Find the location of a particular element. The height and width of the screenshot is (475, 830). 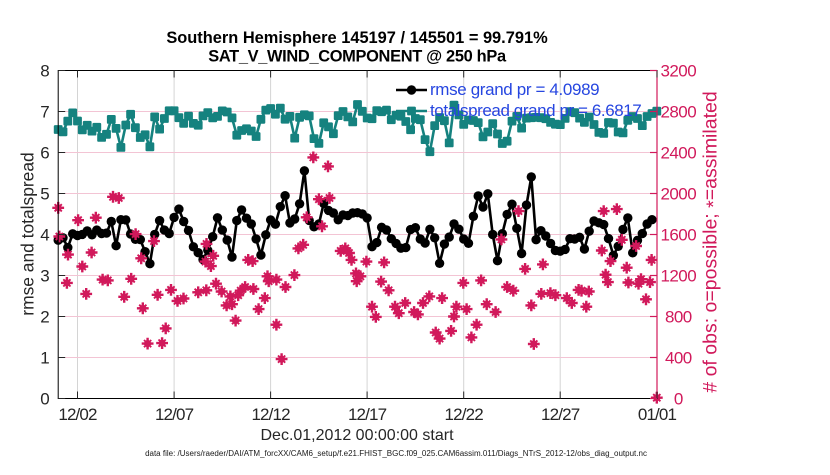

svg-text: Dec.01,2012 00:00:00 start is located at coordinates (357, 435).